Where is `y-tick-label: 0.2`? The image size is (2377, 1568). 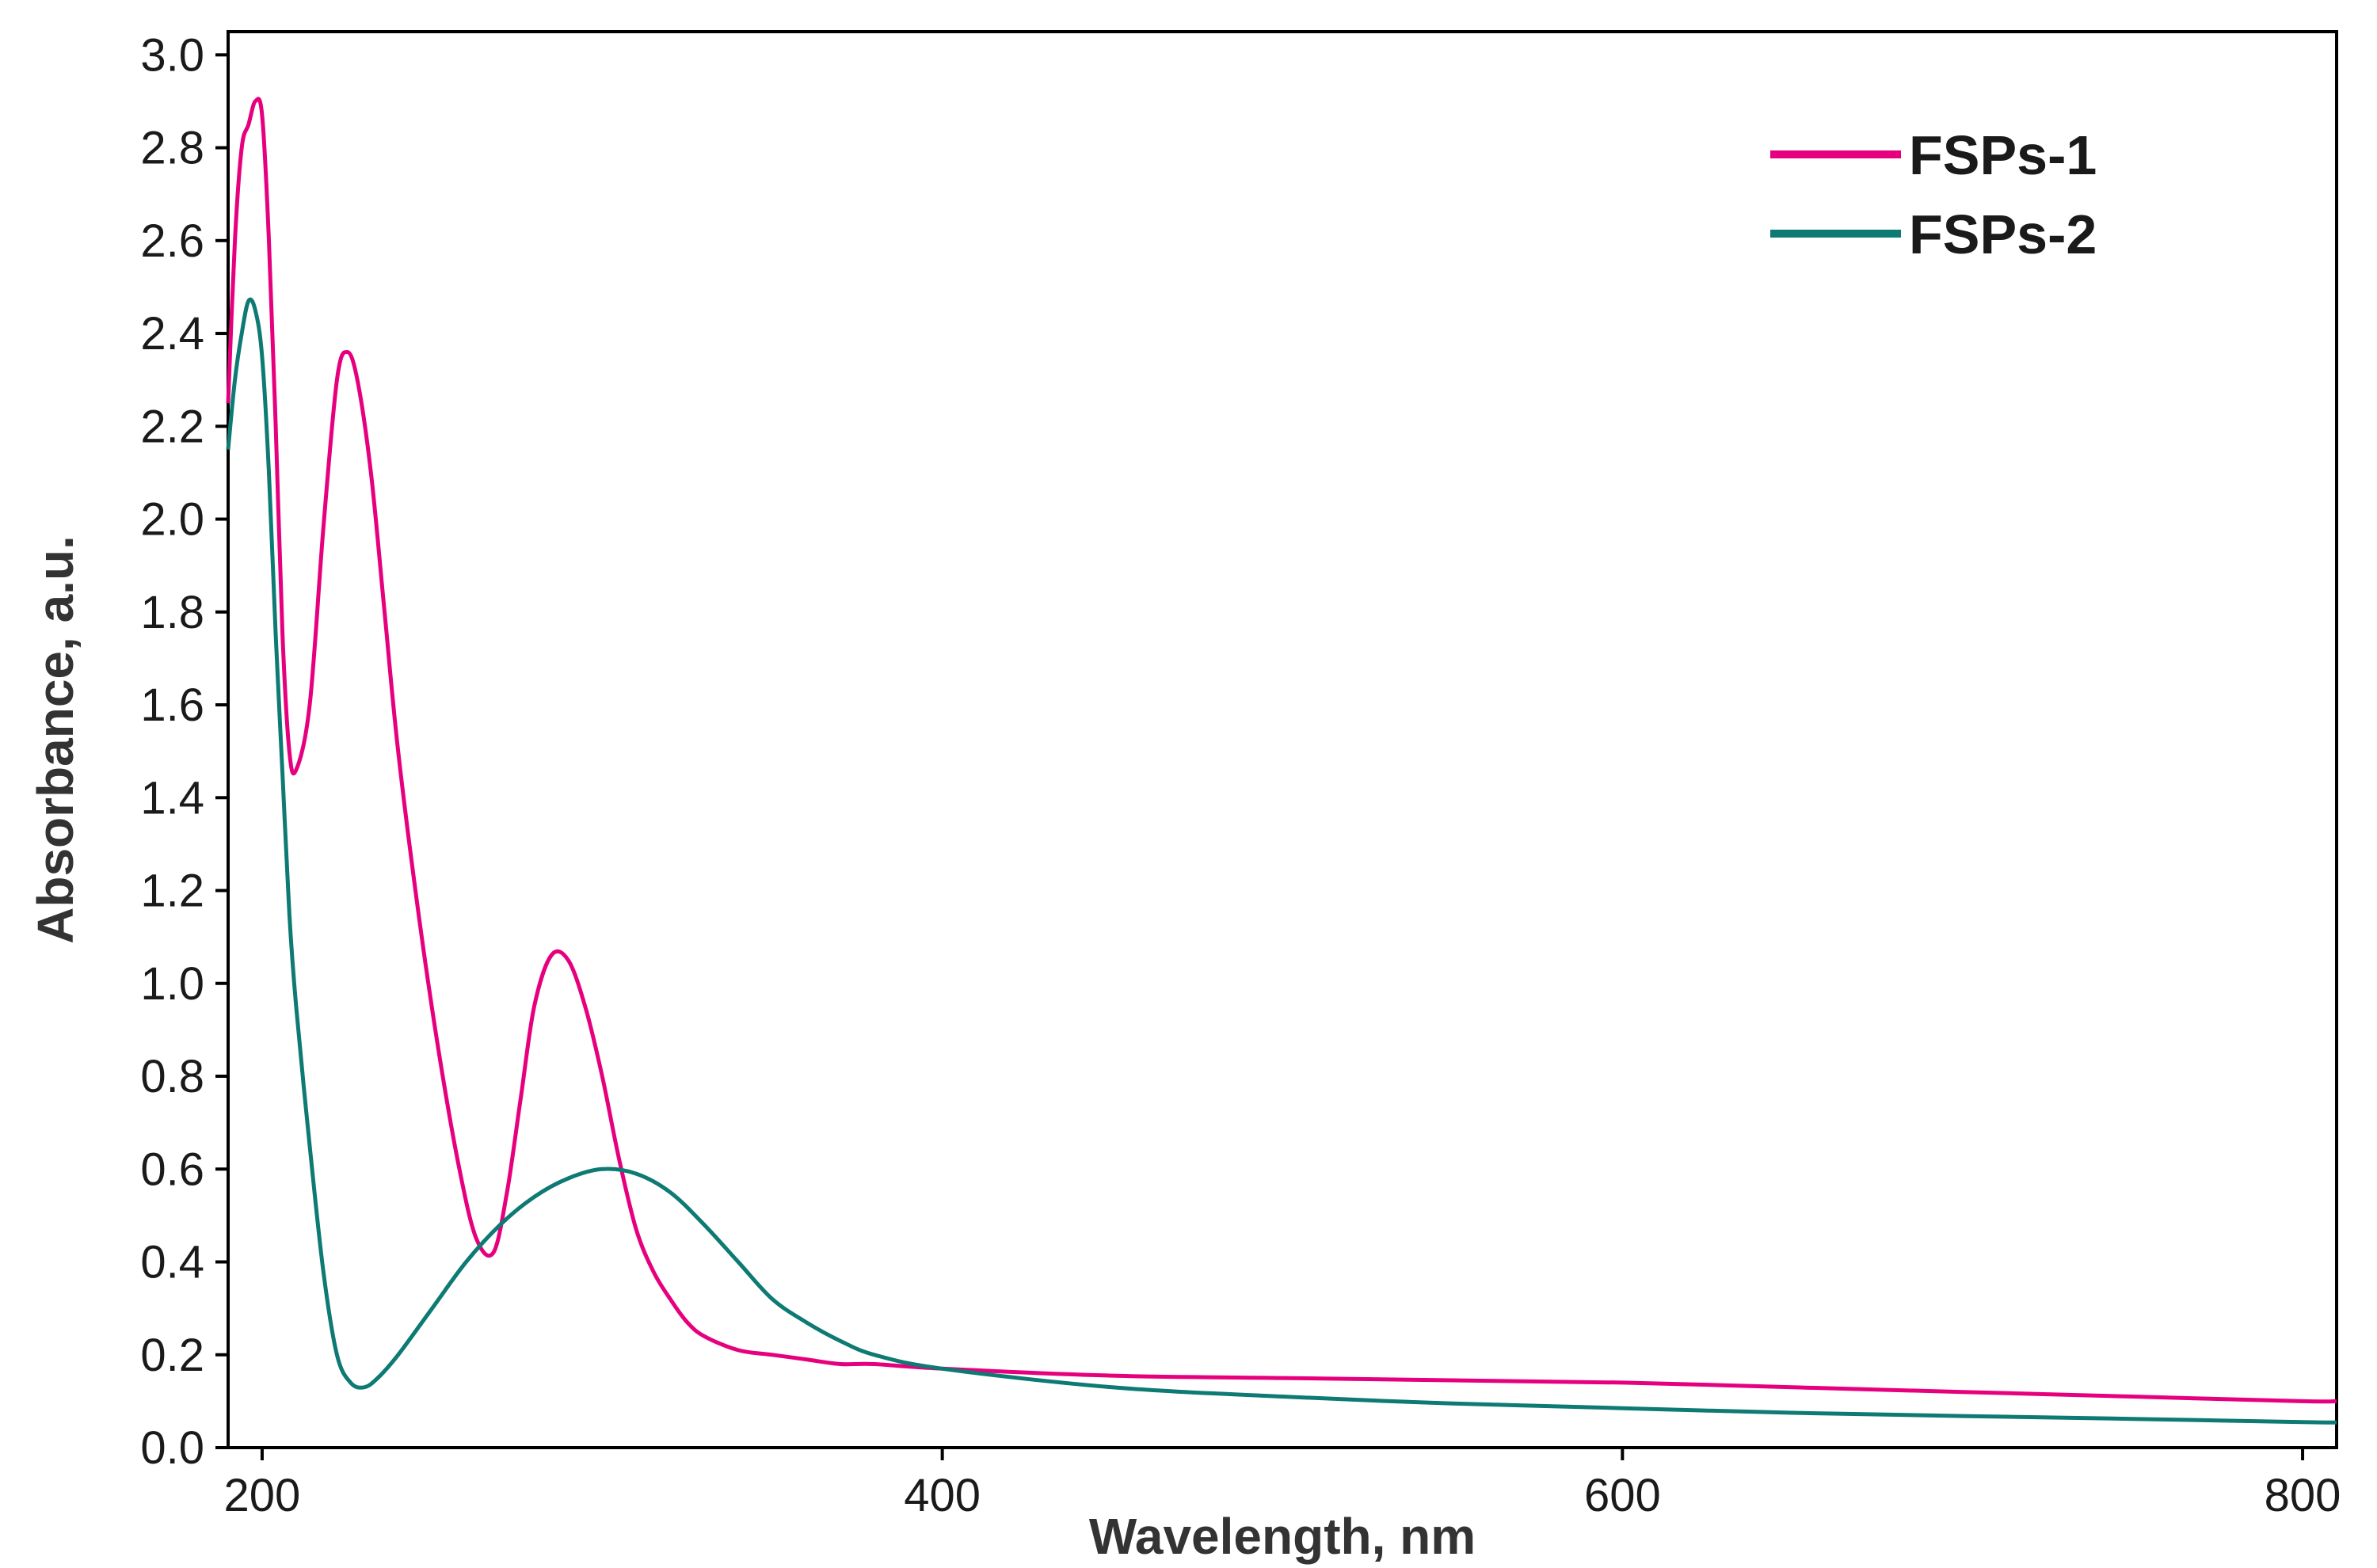
y-tick-label: 0.2 is located at coordinates (172, 1355).